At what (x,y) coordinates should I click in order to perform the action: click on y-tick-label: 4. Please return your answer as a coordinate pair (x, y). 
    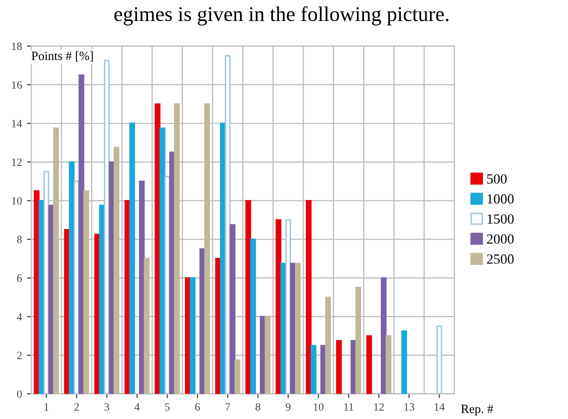
    Looking at the image, I should click on (19, 316).